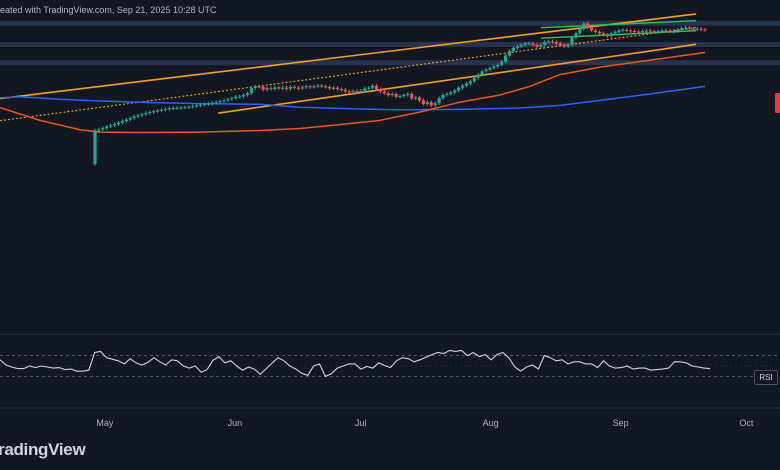 The width and height of the screenshot is (780, 470). I want to click on x-axis-label-jul: Jul, so click(360, 423).